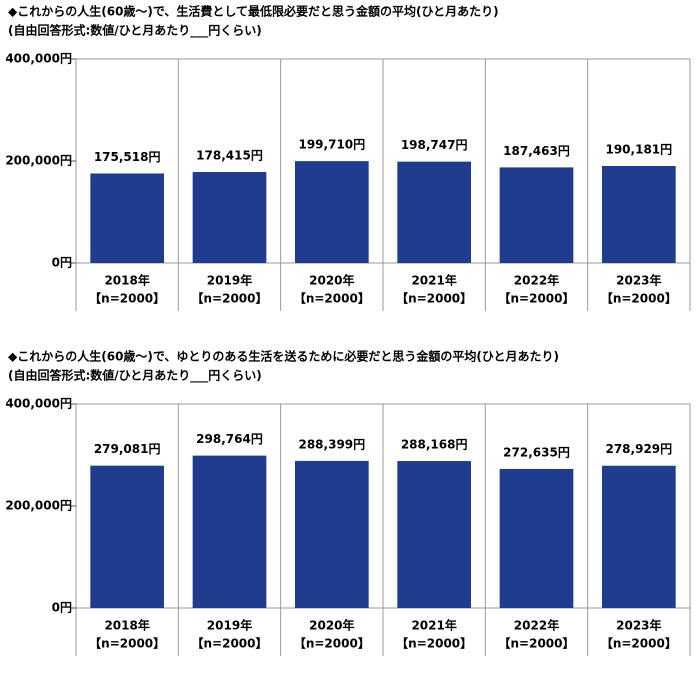 Image resolution: width=700 pixels, height=676 pixels. What do you see at coordinates (127, 449) in the screenshot?
I see `value-label: 279,081円` at bounding box center [127, 449].